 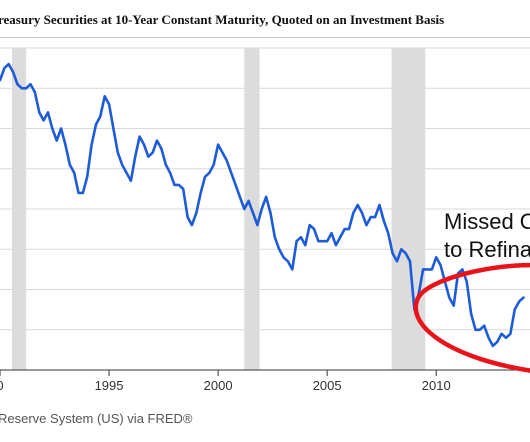 I want to click on x-tick-label: 2000, so click(x=218, y=385).